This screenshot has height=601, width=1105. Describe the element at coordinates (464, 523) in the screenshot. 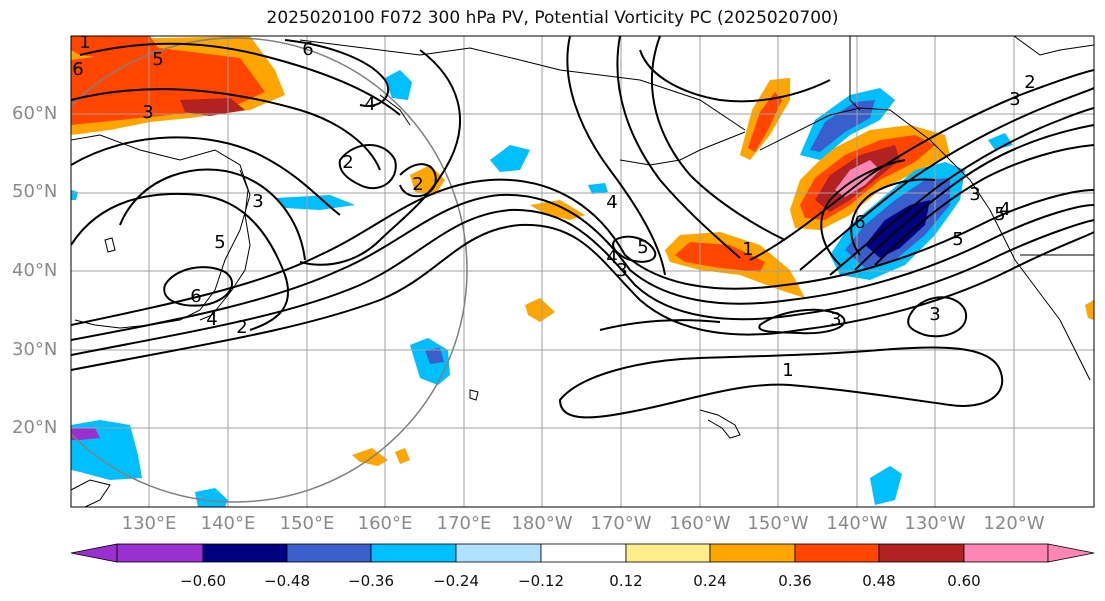

I see `lon-label: 170°E` at that location.